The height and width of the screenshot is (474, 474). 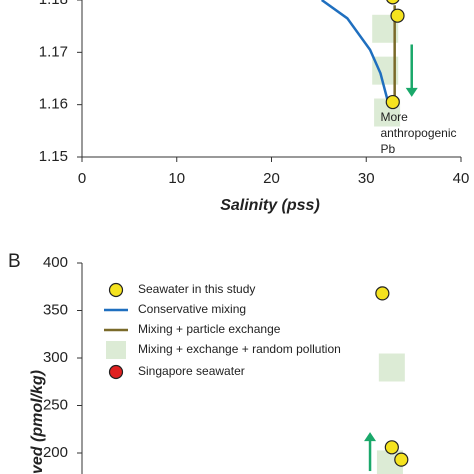 I want to click on y-tick-label: 350, so click(x=55, y=309).